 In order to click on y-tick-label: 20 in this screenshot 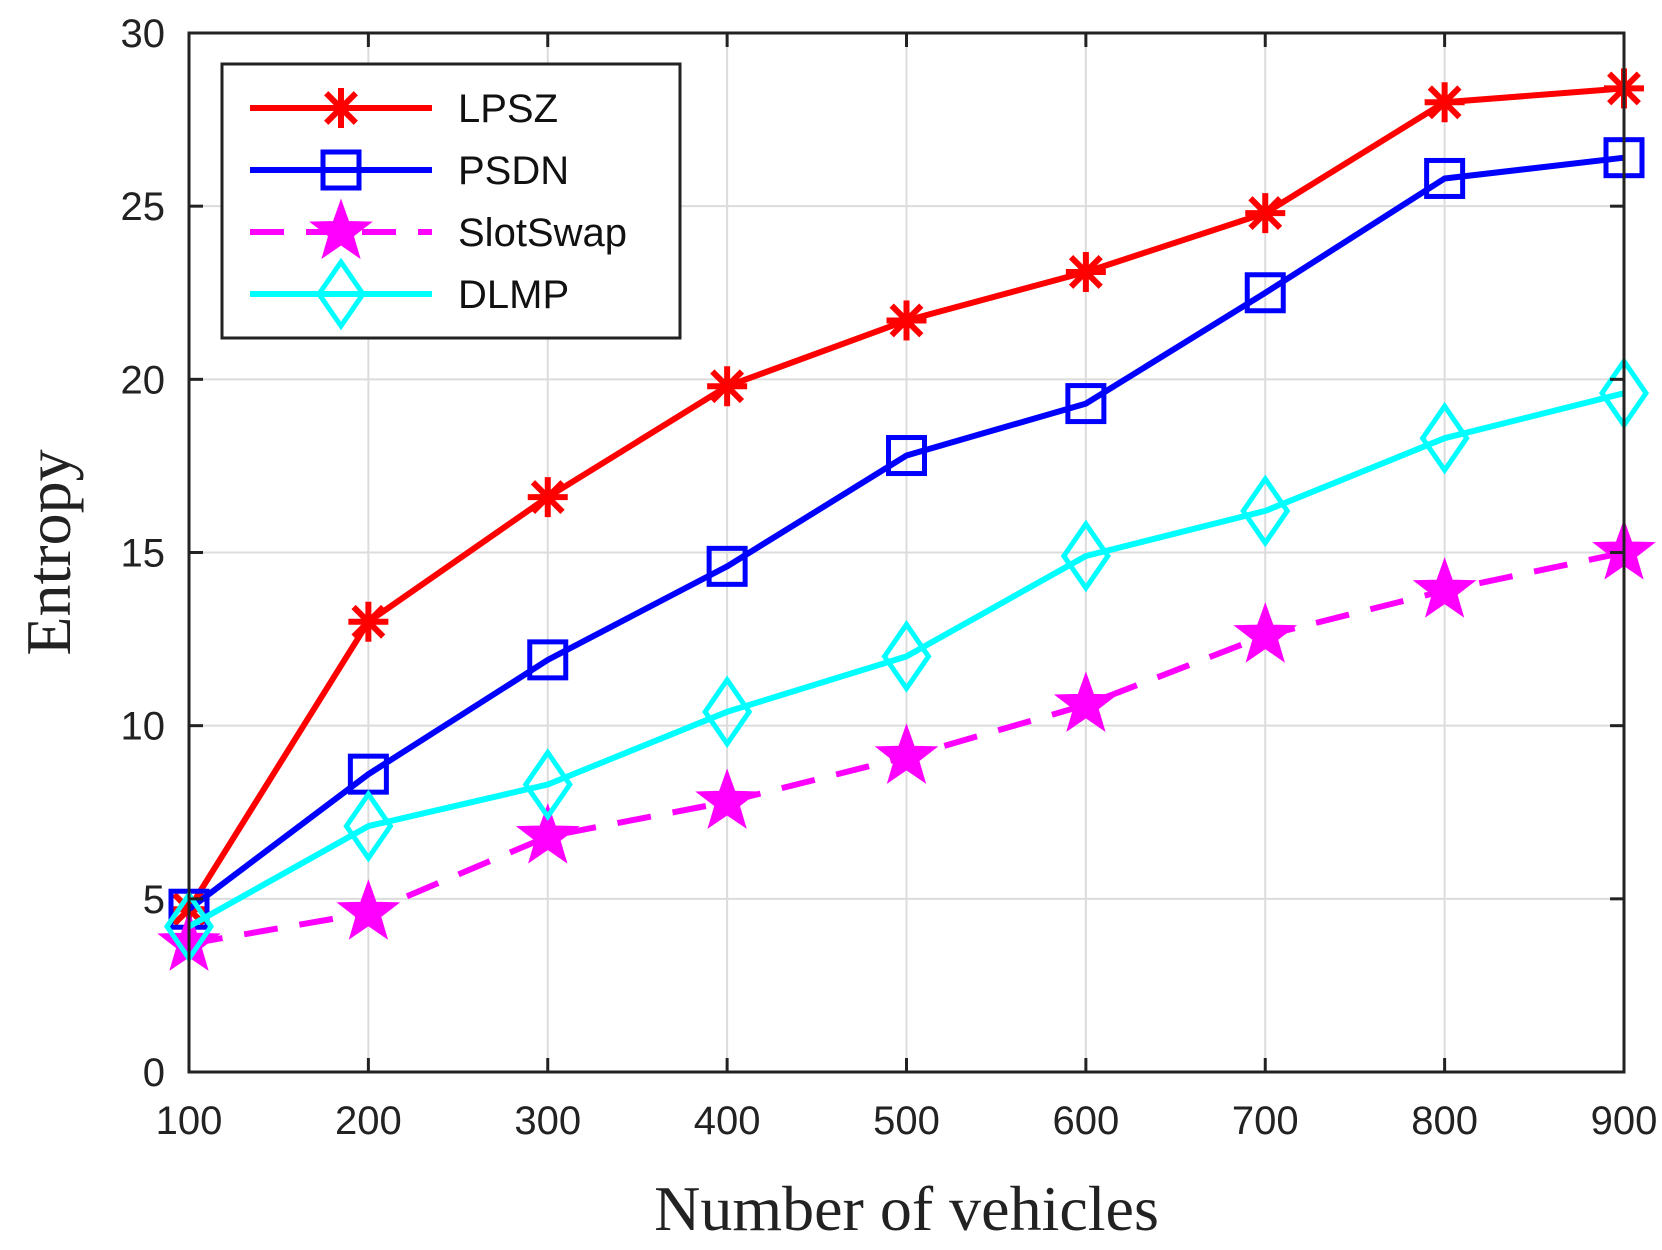, I will do `click(143, 380)`.